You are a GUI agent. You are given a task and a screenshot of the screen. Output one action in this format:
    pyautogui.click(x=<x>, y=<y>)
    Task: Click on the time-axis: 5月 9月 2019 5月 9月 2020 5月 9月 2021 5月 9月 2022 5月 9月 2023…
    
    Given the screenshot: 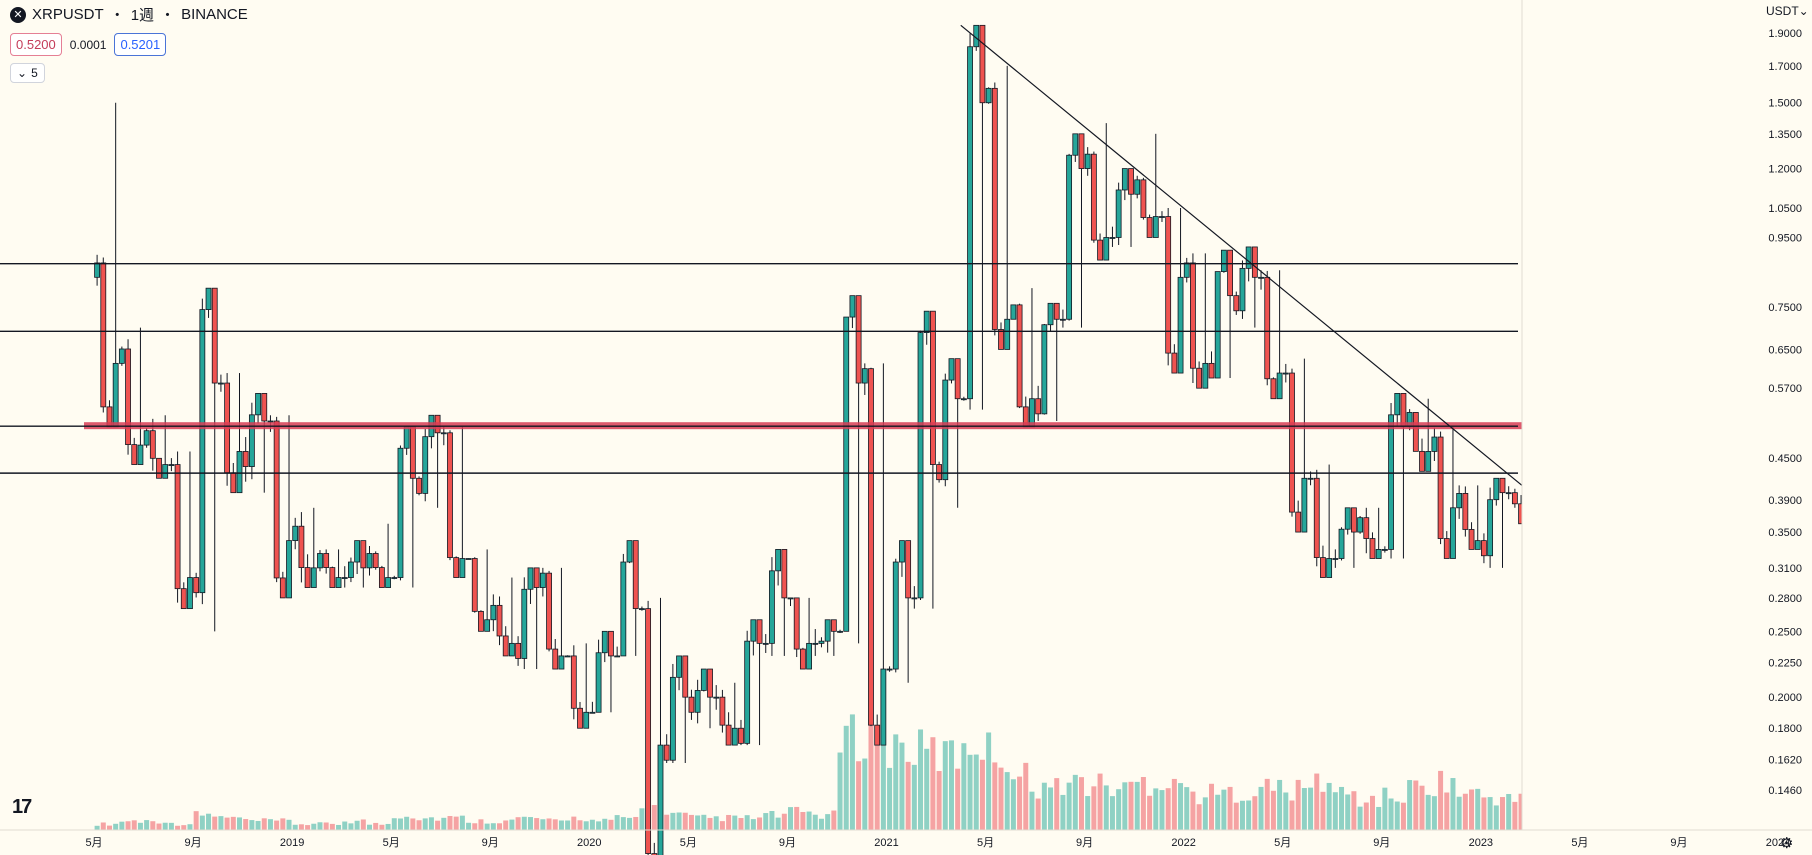 What is the action you would take?
    pyautogui.click(x=937, y=843)
    